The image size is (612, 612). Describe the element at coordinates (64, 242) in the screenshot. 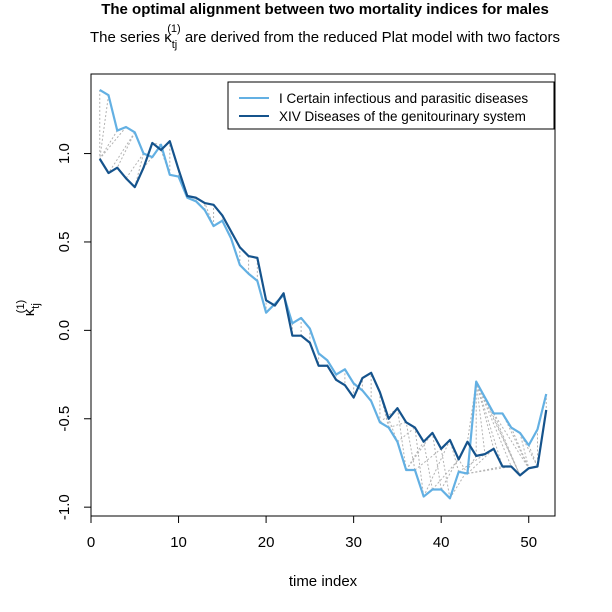

I see `y-tick-label: 0.5` at that location.